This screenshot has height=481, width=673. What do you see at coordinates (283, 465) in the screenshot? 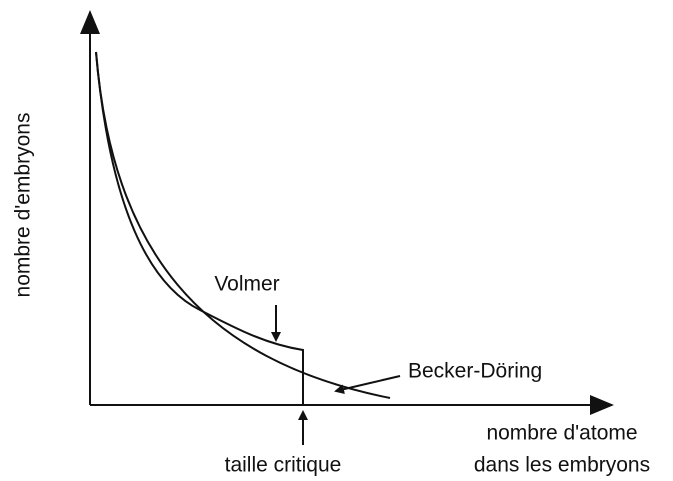
I see `annotation: taille critique` at bounding box center [283, 465].